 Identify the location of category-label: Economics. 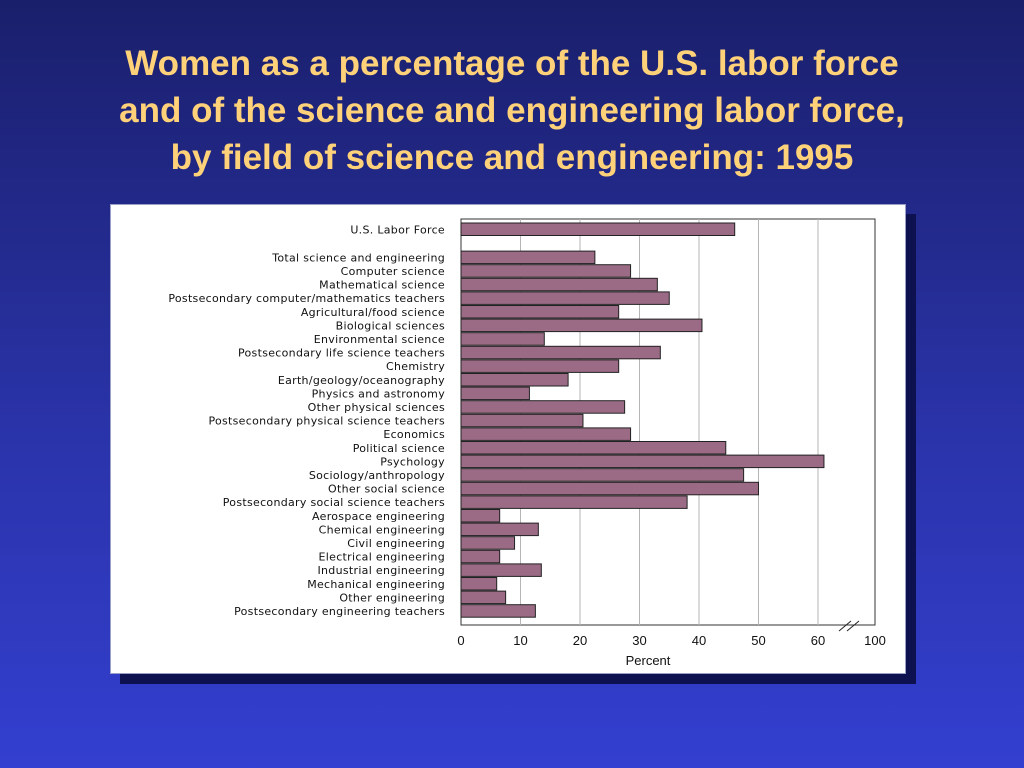
(414, 434).